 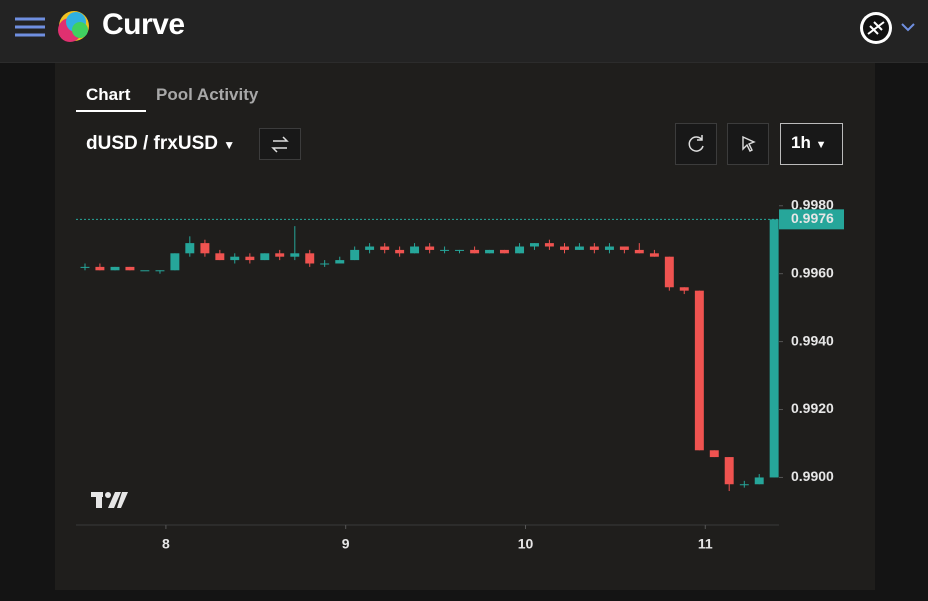 What do you see at coordinates (73, 26) in the screenshot?
I see `logo` at bounding box center [73, 26].